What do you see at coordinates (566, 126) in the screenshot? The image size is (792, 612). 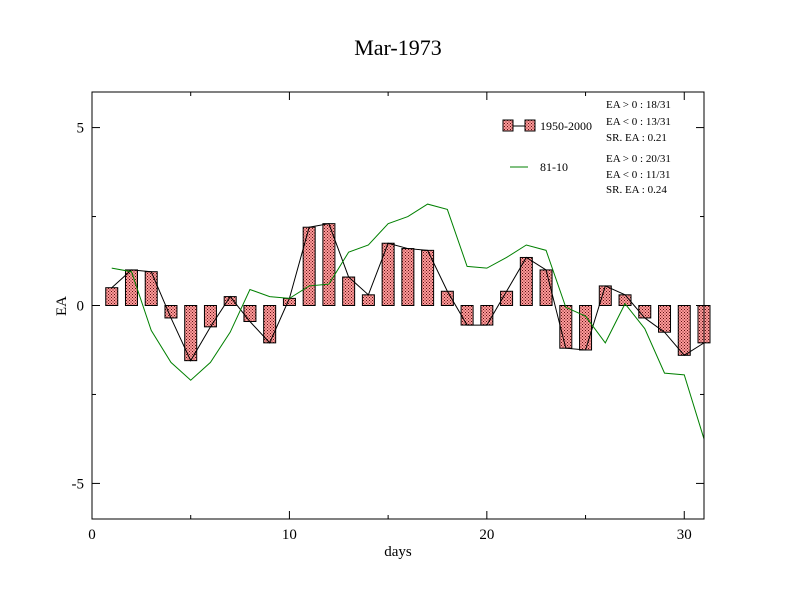 I see `legend-label-1950-2000: 1950-2000` at bounding box center [566, 126].